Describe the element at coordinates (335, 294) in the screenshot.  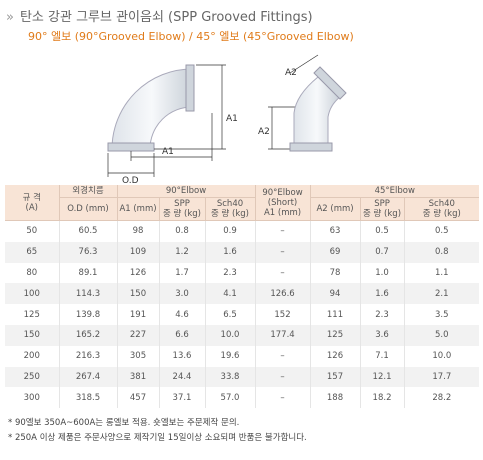
I see `table-cell: 94` at that location.